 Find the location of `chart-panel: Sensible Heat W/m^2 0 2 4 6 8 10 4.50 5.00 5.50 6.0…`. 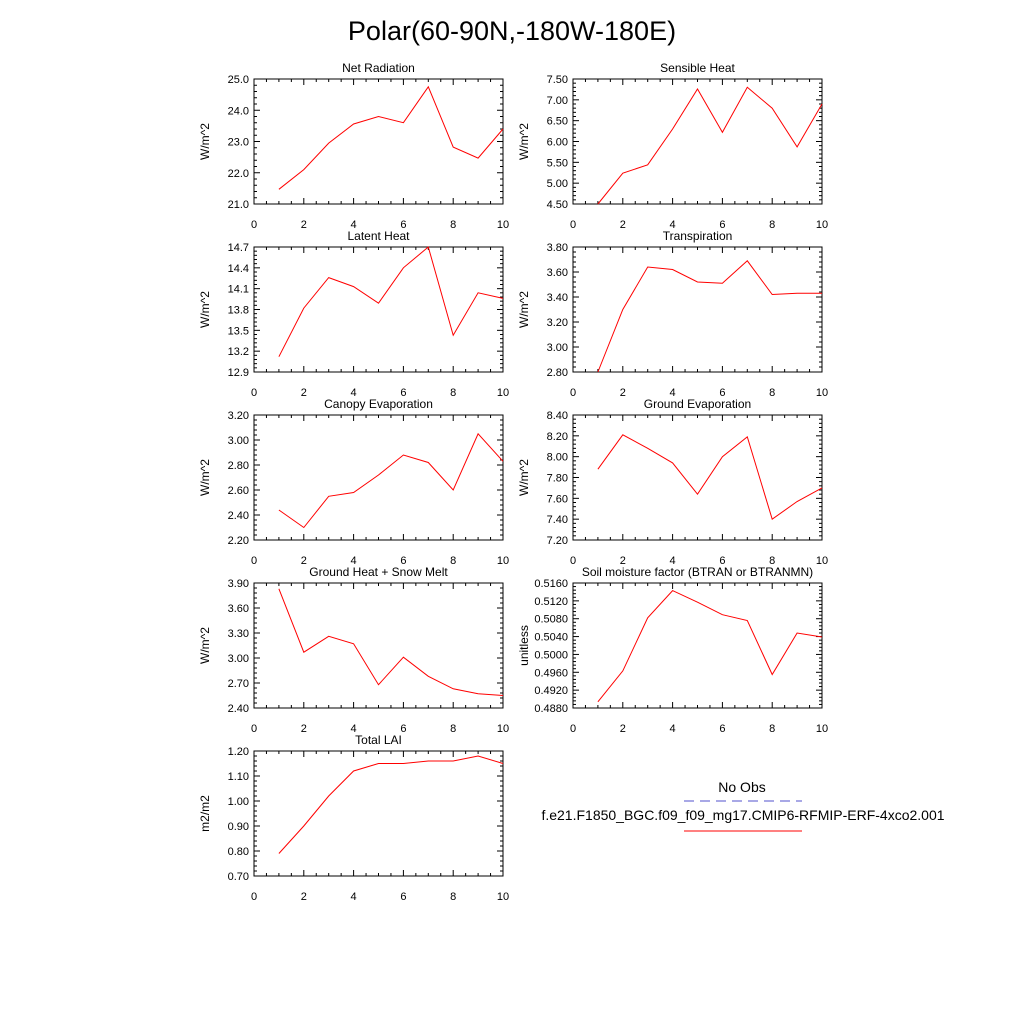

chart-panel: Sensible Heat W/m^2 0 2 4 6 8 10 4.50 5.00 5.50 6.0… is located at coordinates (672, 146).